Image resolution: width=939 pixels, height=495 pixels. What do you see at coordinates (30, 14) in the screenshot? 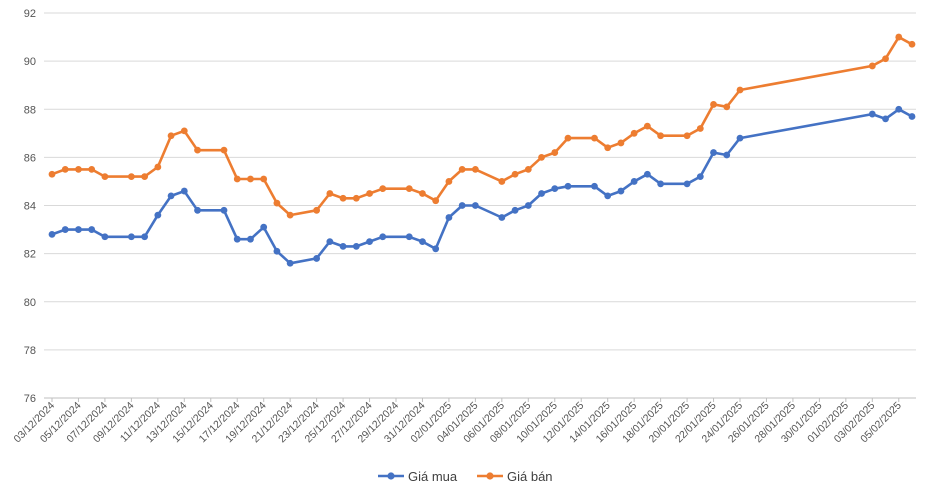
I see `y-tick-label: 92` at bounding box center [30, 14].